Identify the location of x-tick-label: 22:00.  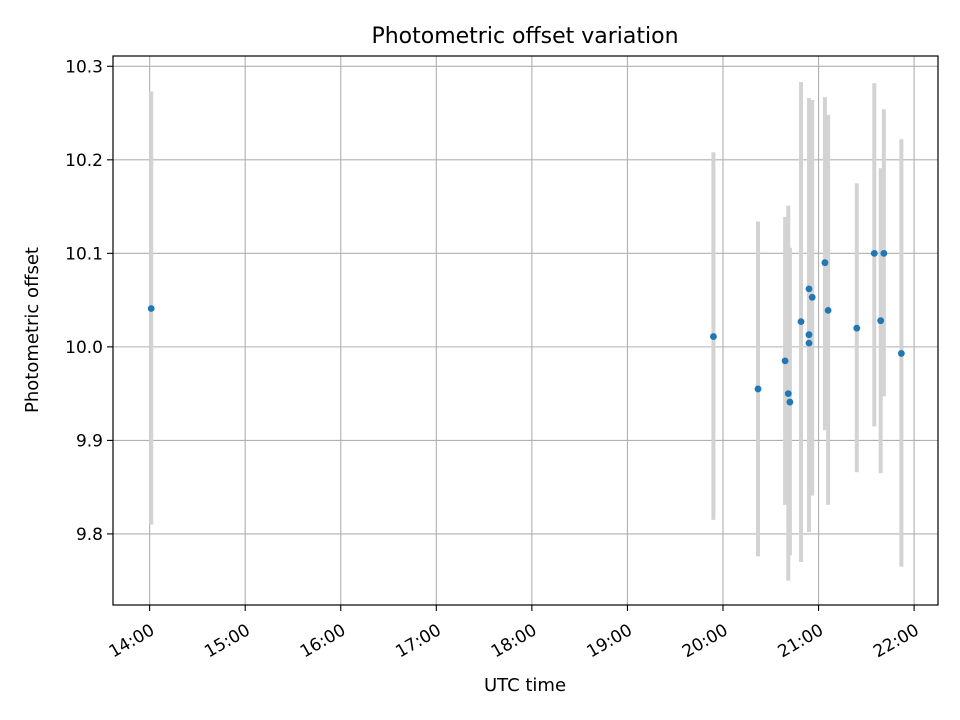
(896, 641).